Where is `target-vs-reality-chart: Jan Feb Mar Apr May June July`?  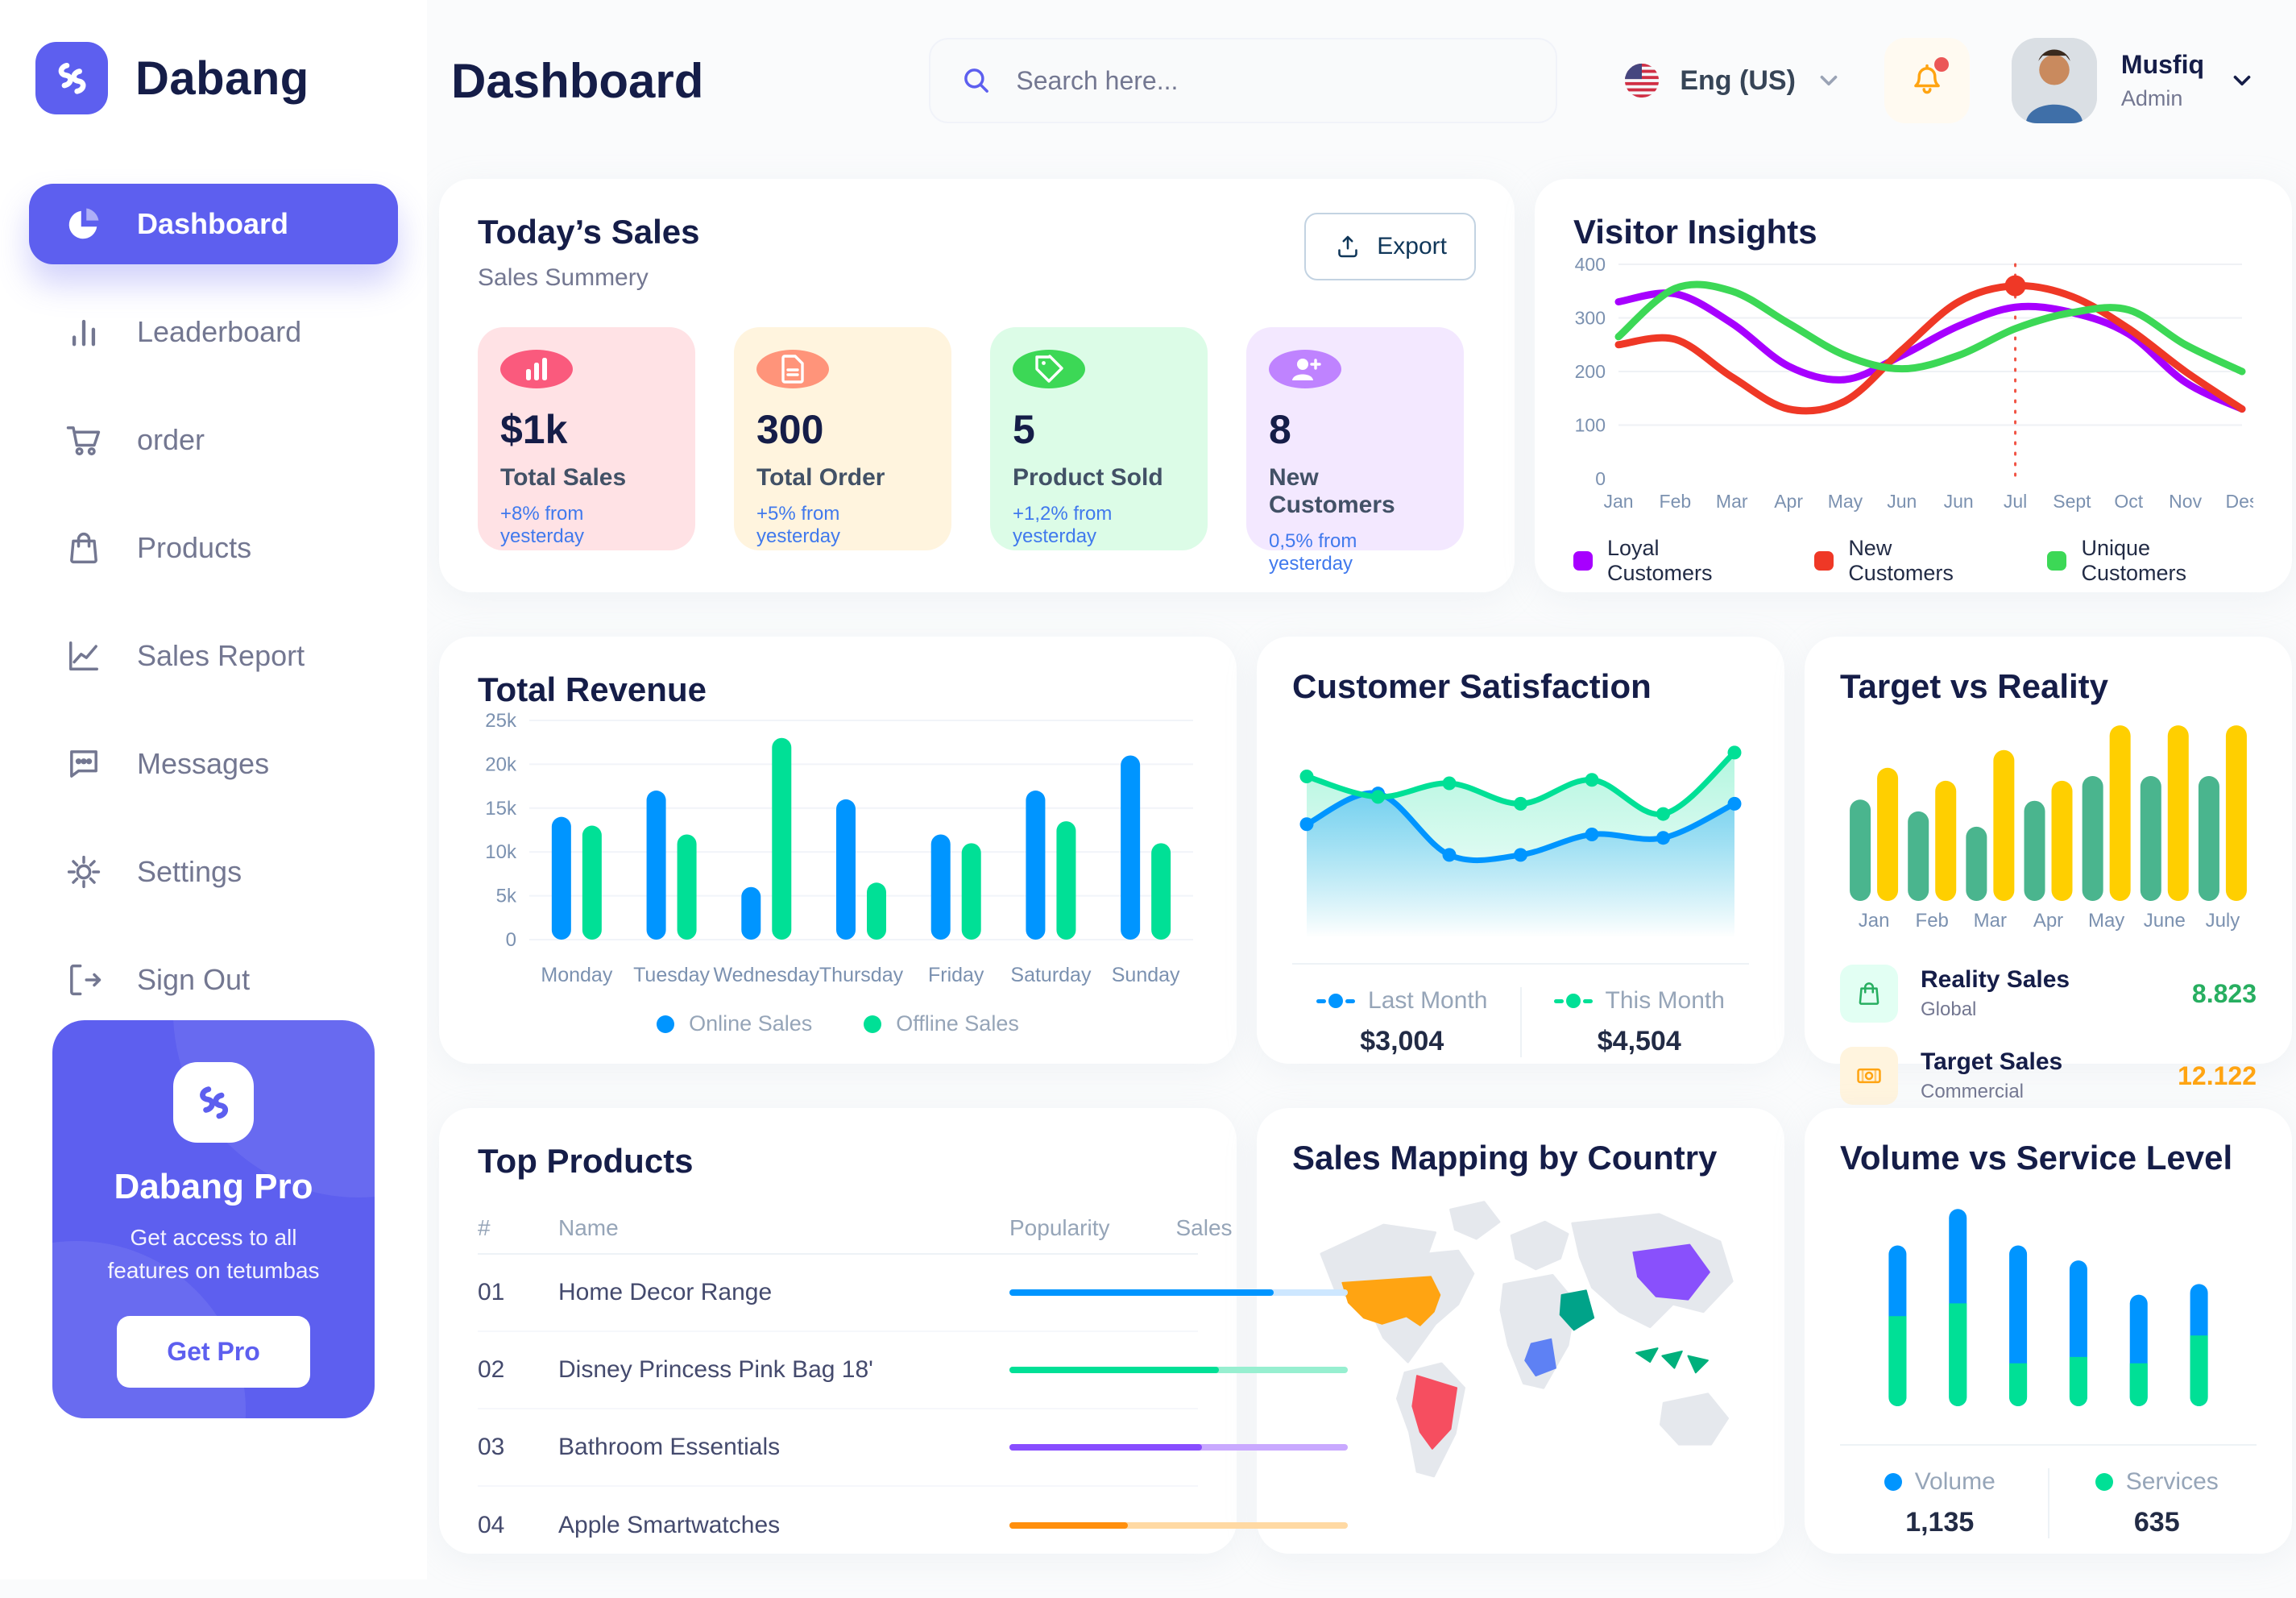
target-vs-reality-chart: Jan Feb Mar Apr May June July is located at coordinates (2048, 828).